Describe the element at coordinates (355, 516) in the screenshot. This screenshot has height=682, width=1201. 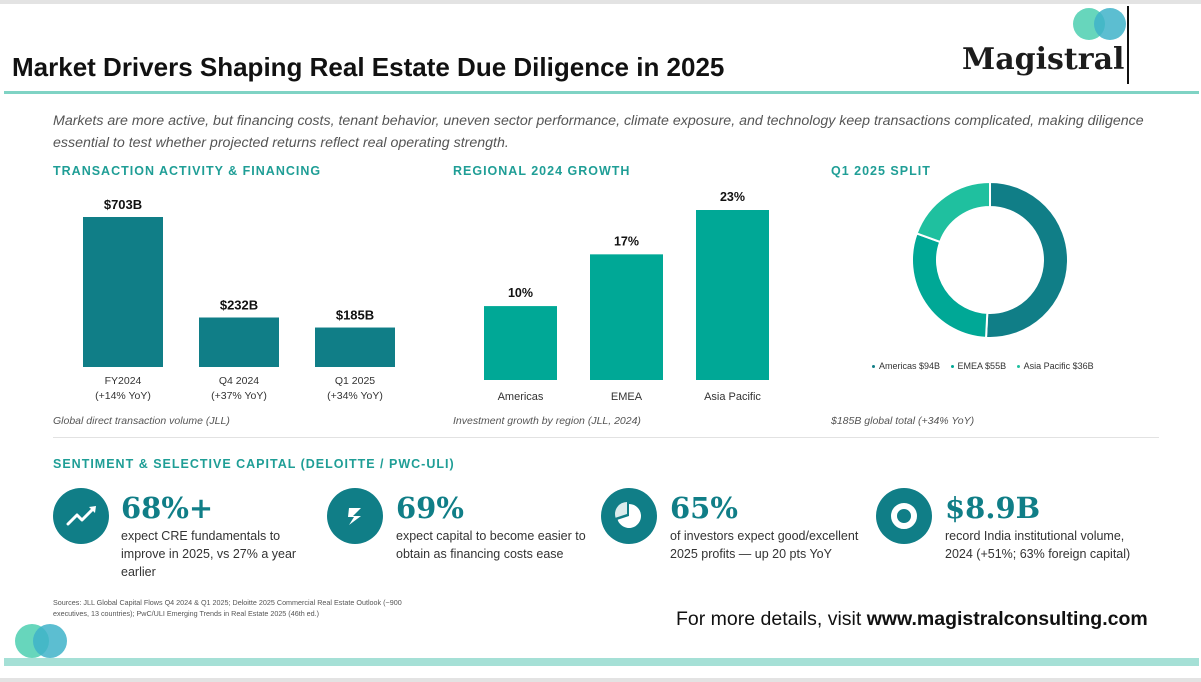
I see `capital-icon` at that location.